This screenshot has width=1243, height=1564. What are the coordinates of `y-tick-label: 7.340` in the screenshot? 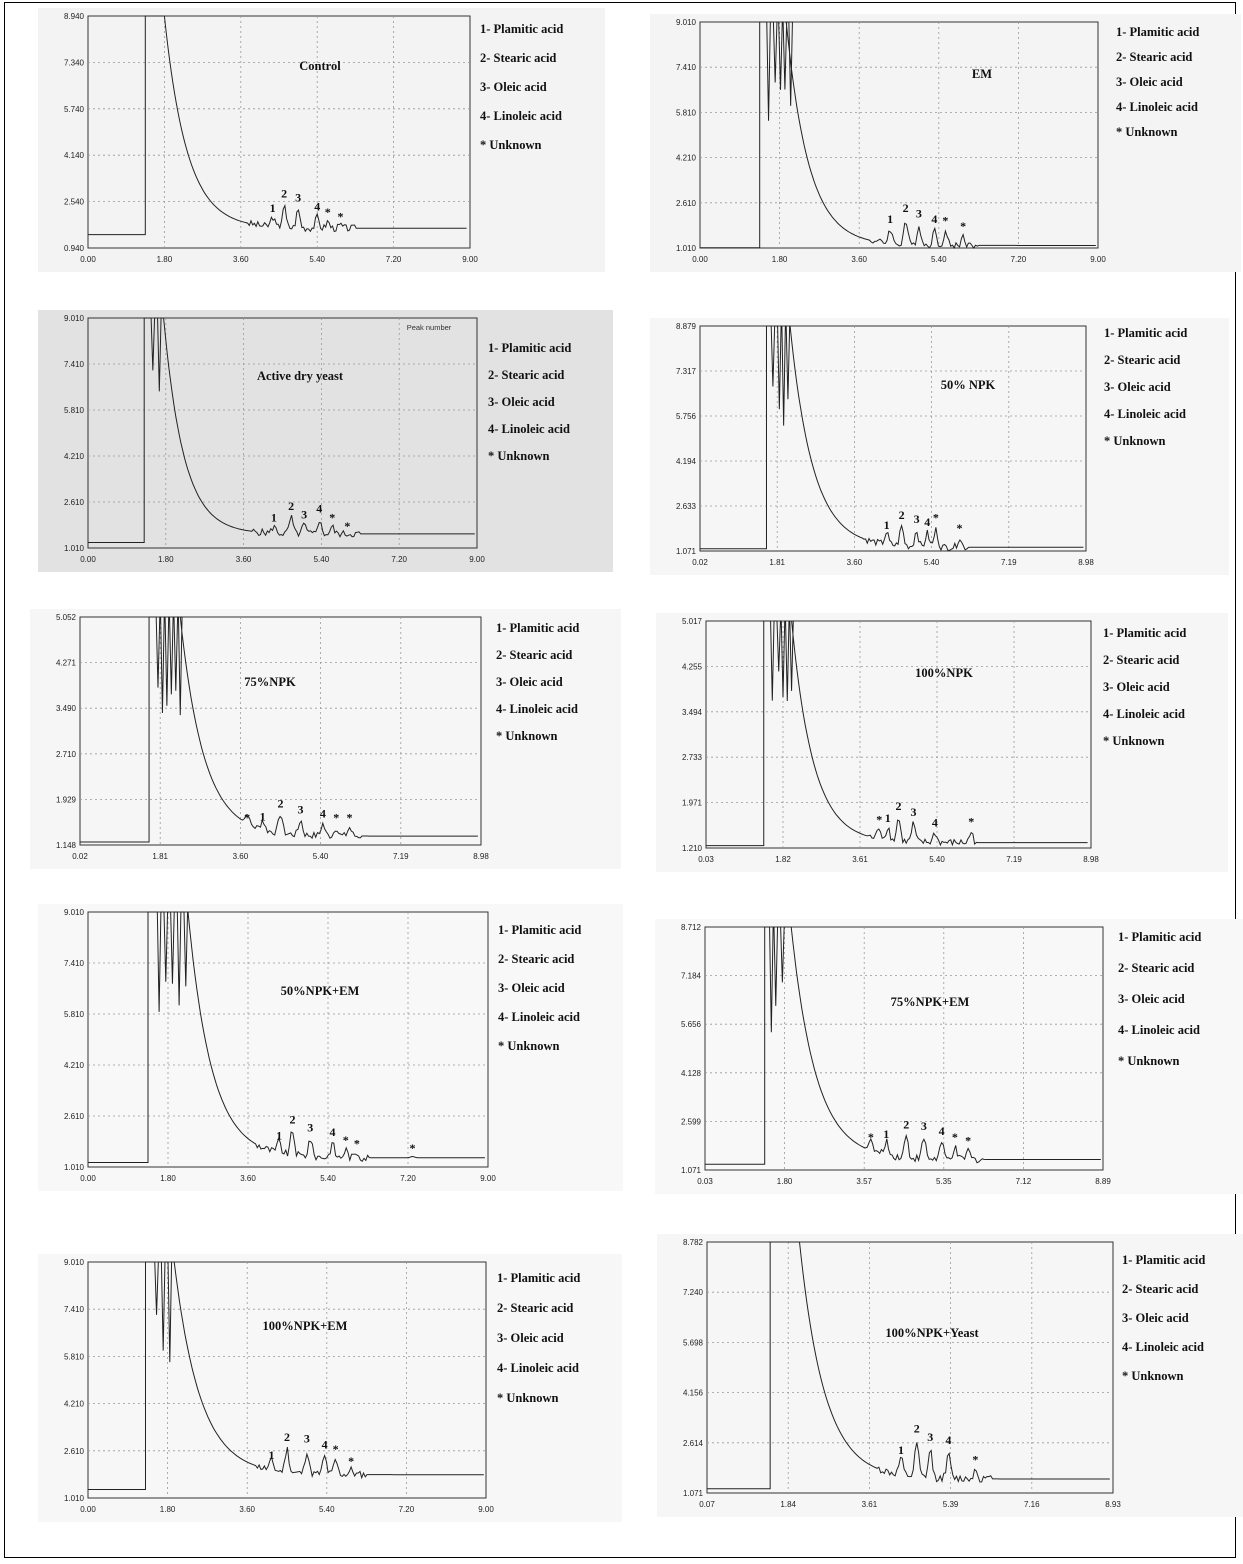 It's located at (74, 62).